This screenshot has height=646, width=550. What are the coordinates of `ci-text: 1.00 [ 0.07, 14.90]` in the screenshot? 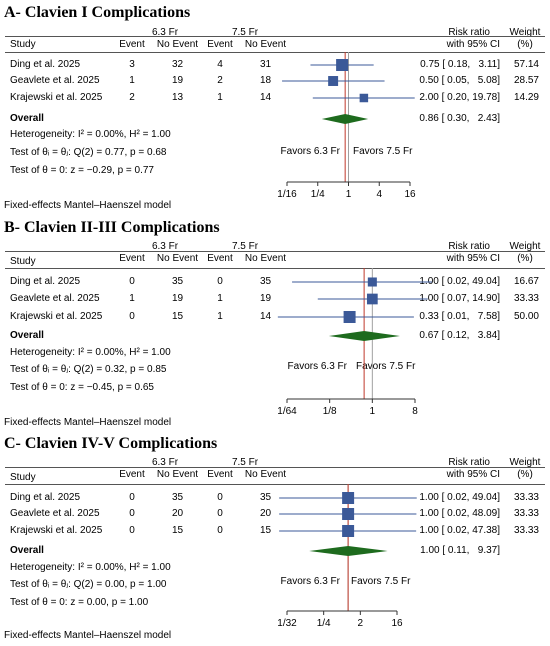 It's located at (459, 298).